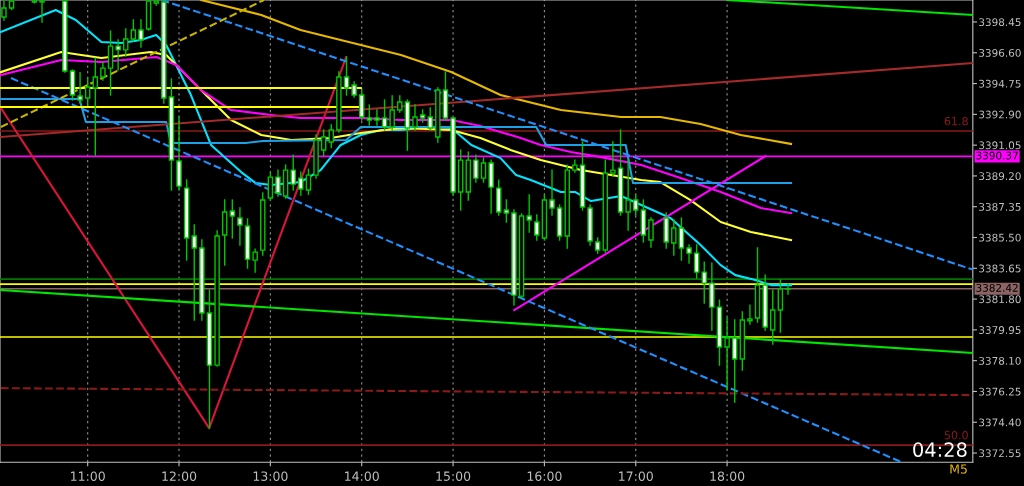 The width and height of the screenshot is (1024, 486). I want to click on y-tick-label: 3383.65, so click(1000, 268).